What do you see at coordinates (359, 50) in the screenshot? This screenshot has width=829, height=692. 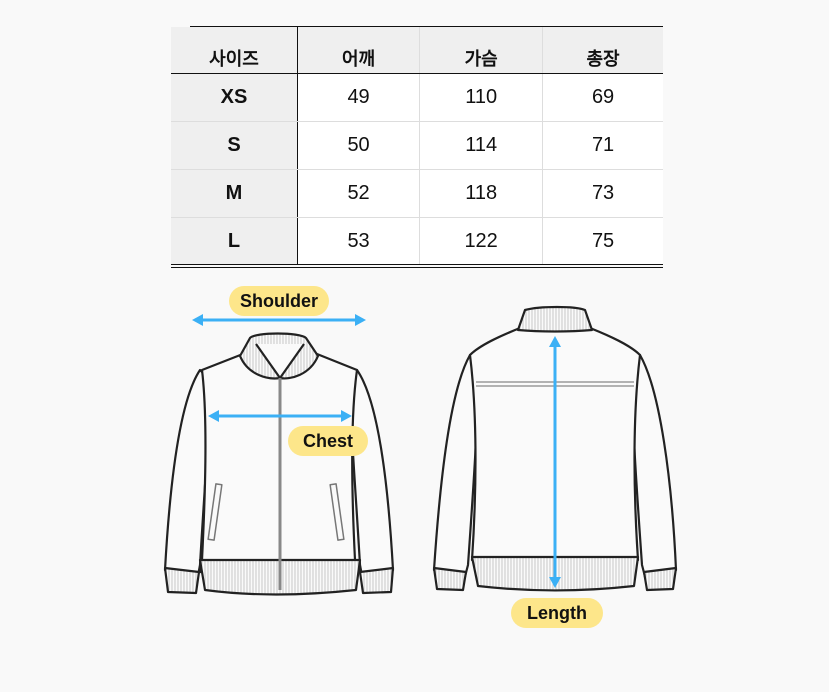 I see `header-shoulder: 어깨` at bounding box center [359, 50].